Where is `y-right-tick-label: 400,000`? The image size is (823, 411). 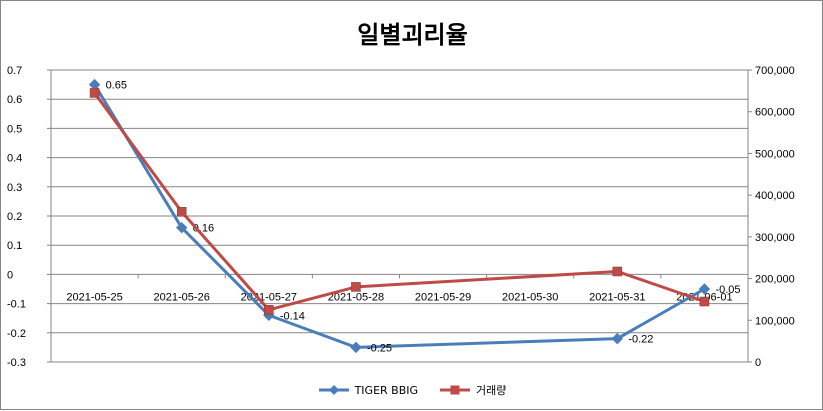 y-right-tick-label: 400,000 is located at coordinates (775, 196).